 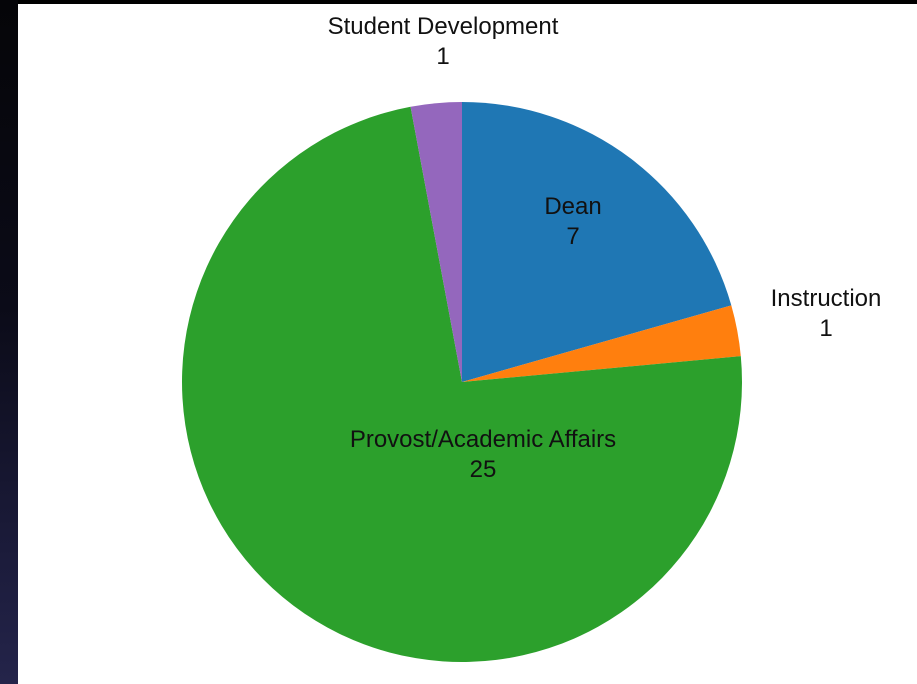 What do you see at coordinates (597, 242) in the screenshot?
I see `pie-slice-dean` at bounding box center [597, 242].